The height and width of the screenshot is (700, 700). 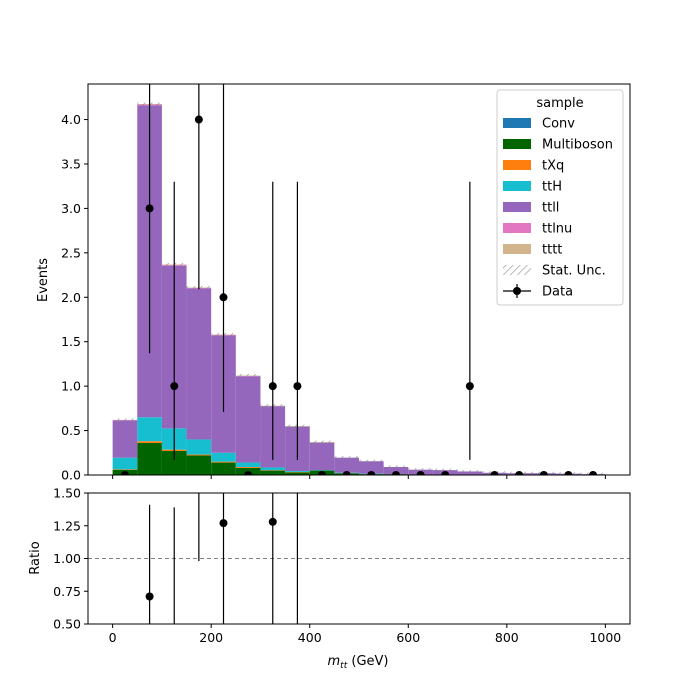 I want to click on legend-label-6: tttt, so click(x=552, y=250).